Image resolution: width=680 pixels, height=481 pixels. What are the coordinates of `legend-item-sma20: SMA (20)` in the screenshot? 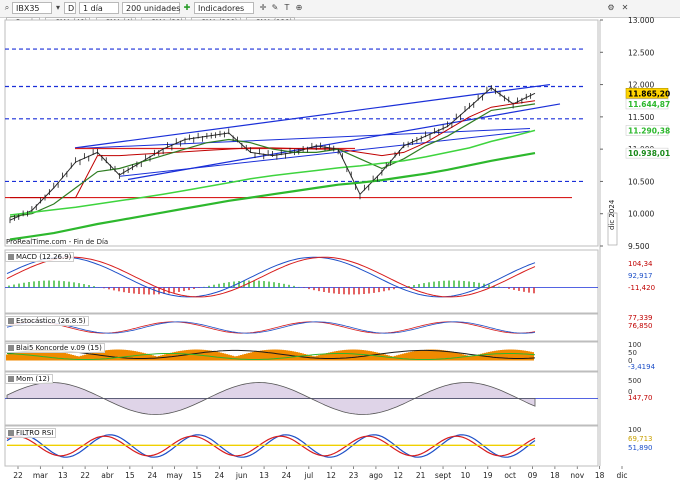 It's located at (164, 22).